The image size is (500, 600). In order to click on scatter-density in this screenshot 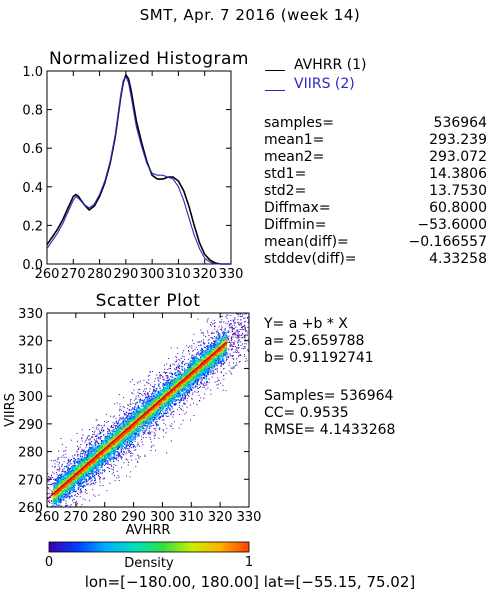, I will do `click(148, 401)`.